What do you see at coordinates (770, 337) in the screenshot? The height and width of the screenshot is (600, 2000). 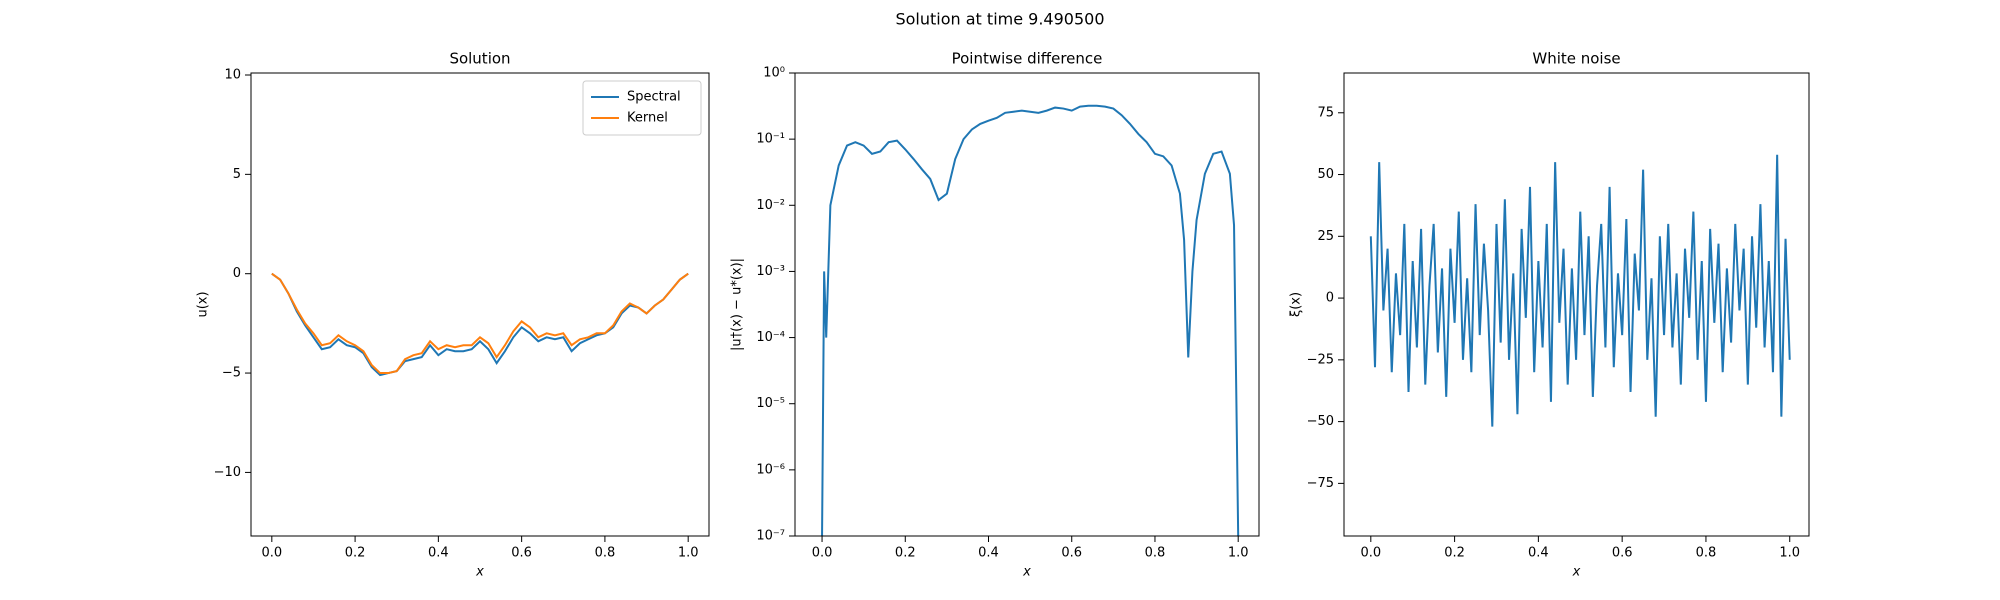 I see `y-tick-label: 10⁻⁴` at bounding box center [770, 337].